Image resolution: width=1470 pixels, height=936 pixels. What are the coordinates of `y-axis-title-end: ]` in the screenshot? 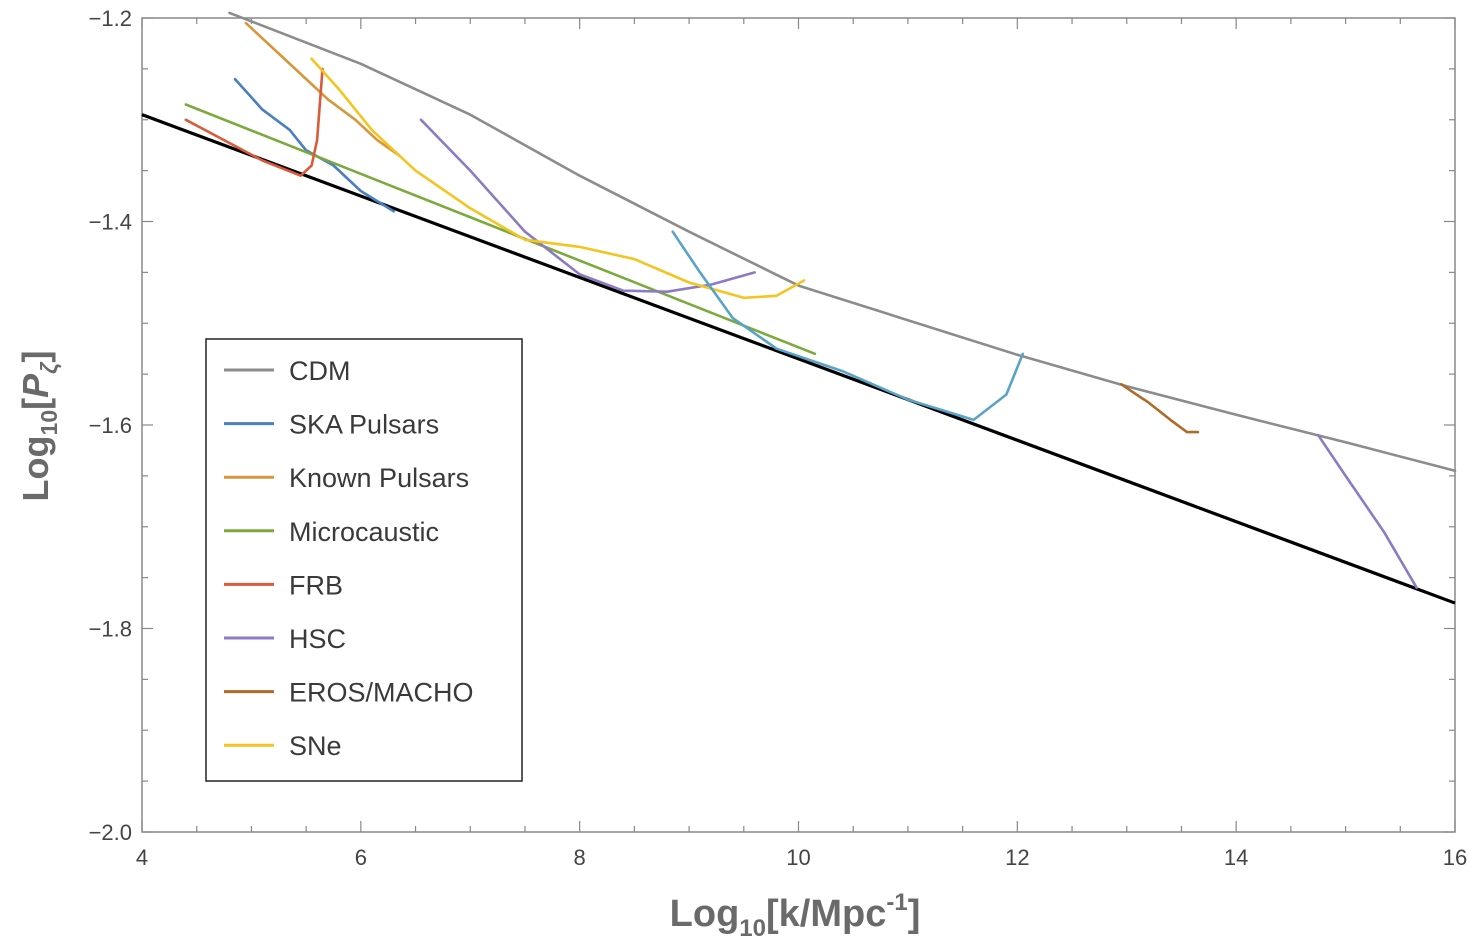 It's located at (35, 357).